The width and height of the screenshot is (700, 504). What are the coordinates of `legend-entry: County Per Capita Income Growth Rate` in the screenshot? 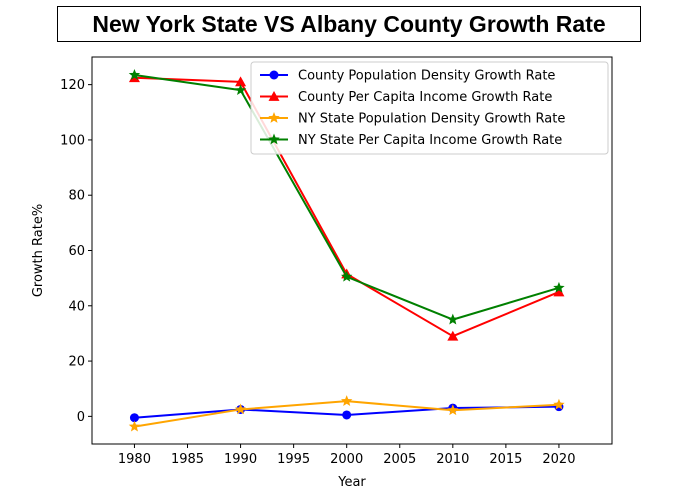 It's located at (406, 97).